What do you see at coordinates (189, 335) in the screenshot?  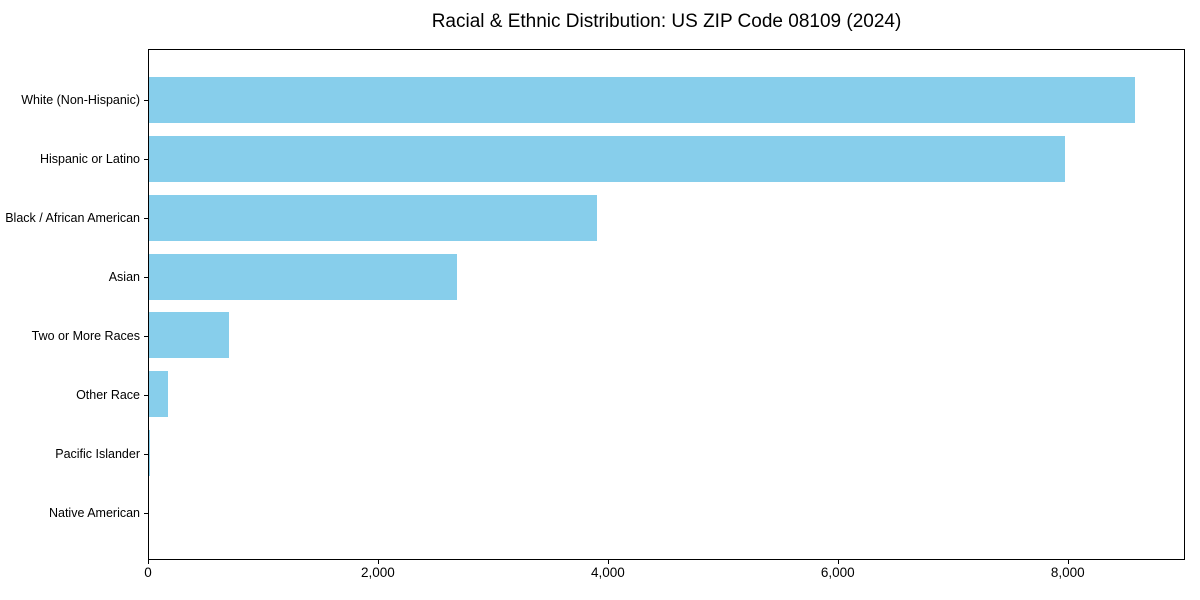 I see `bar-two-or-more-races` at bounding box center [189, 335].